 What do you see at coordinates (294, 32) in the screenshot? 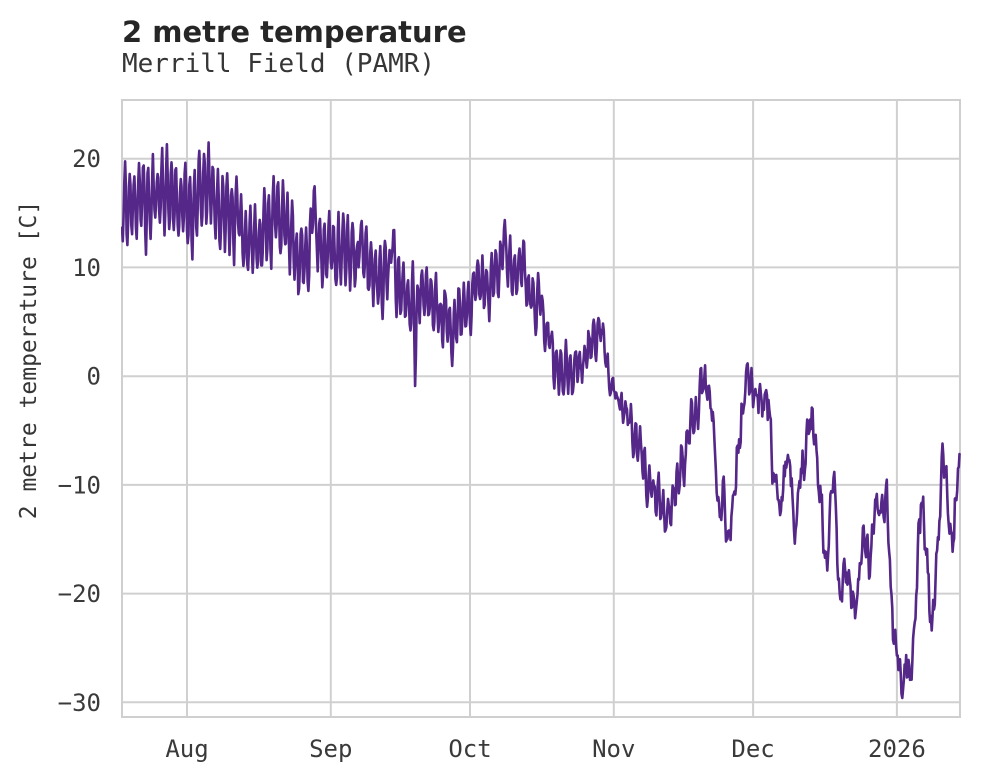
I see `chart-title: 2 metre temperature` at bounding box center [294, 32].